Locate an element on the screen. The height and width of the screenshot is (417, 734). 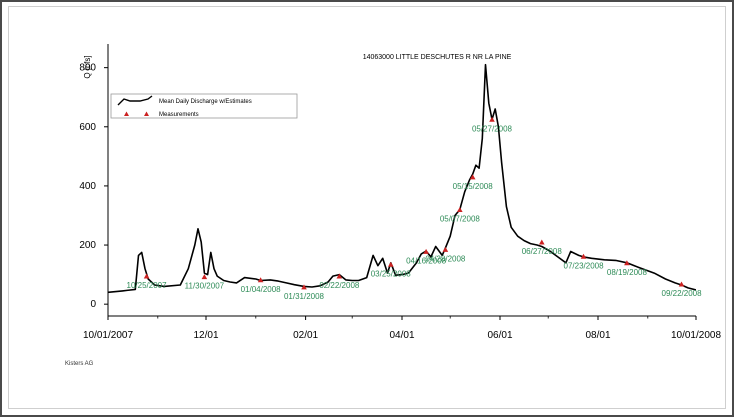
measurement-label: 08/19/2008 is located at coordinates (627, 272).